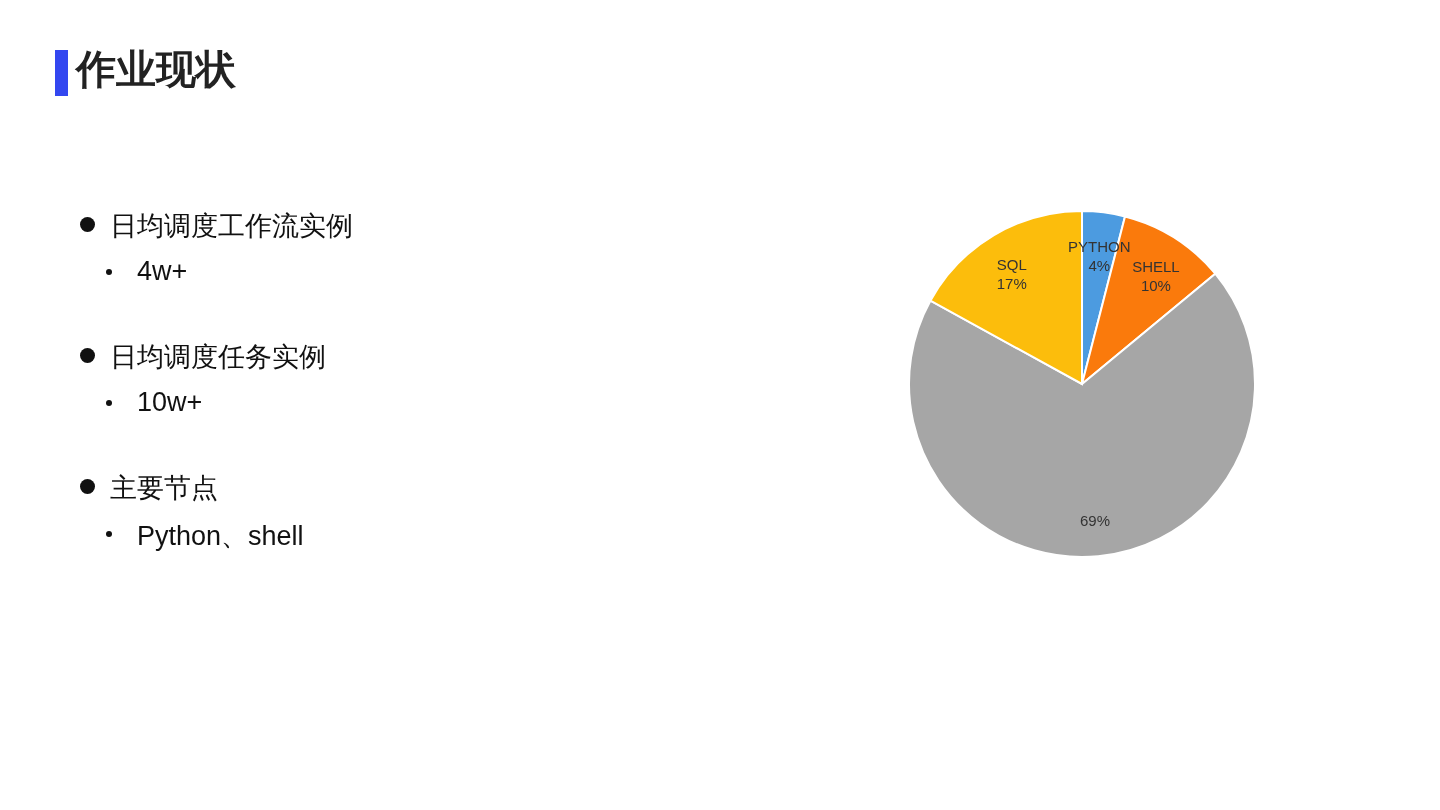  Describe the element at coordinates (1094, 521) in the screenshot. I see `data-label: 69%` at that location.